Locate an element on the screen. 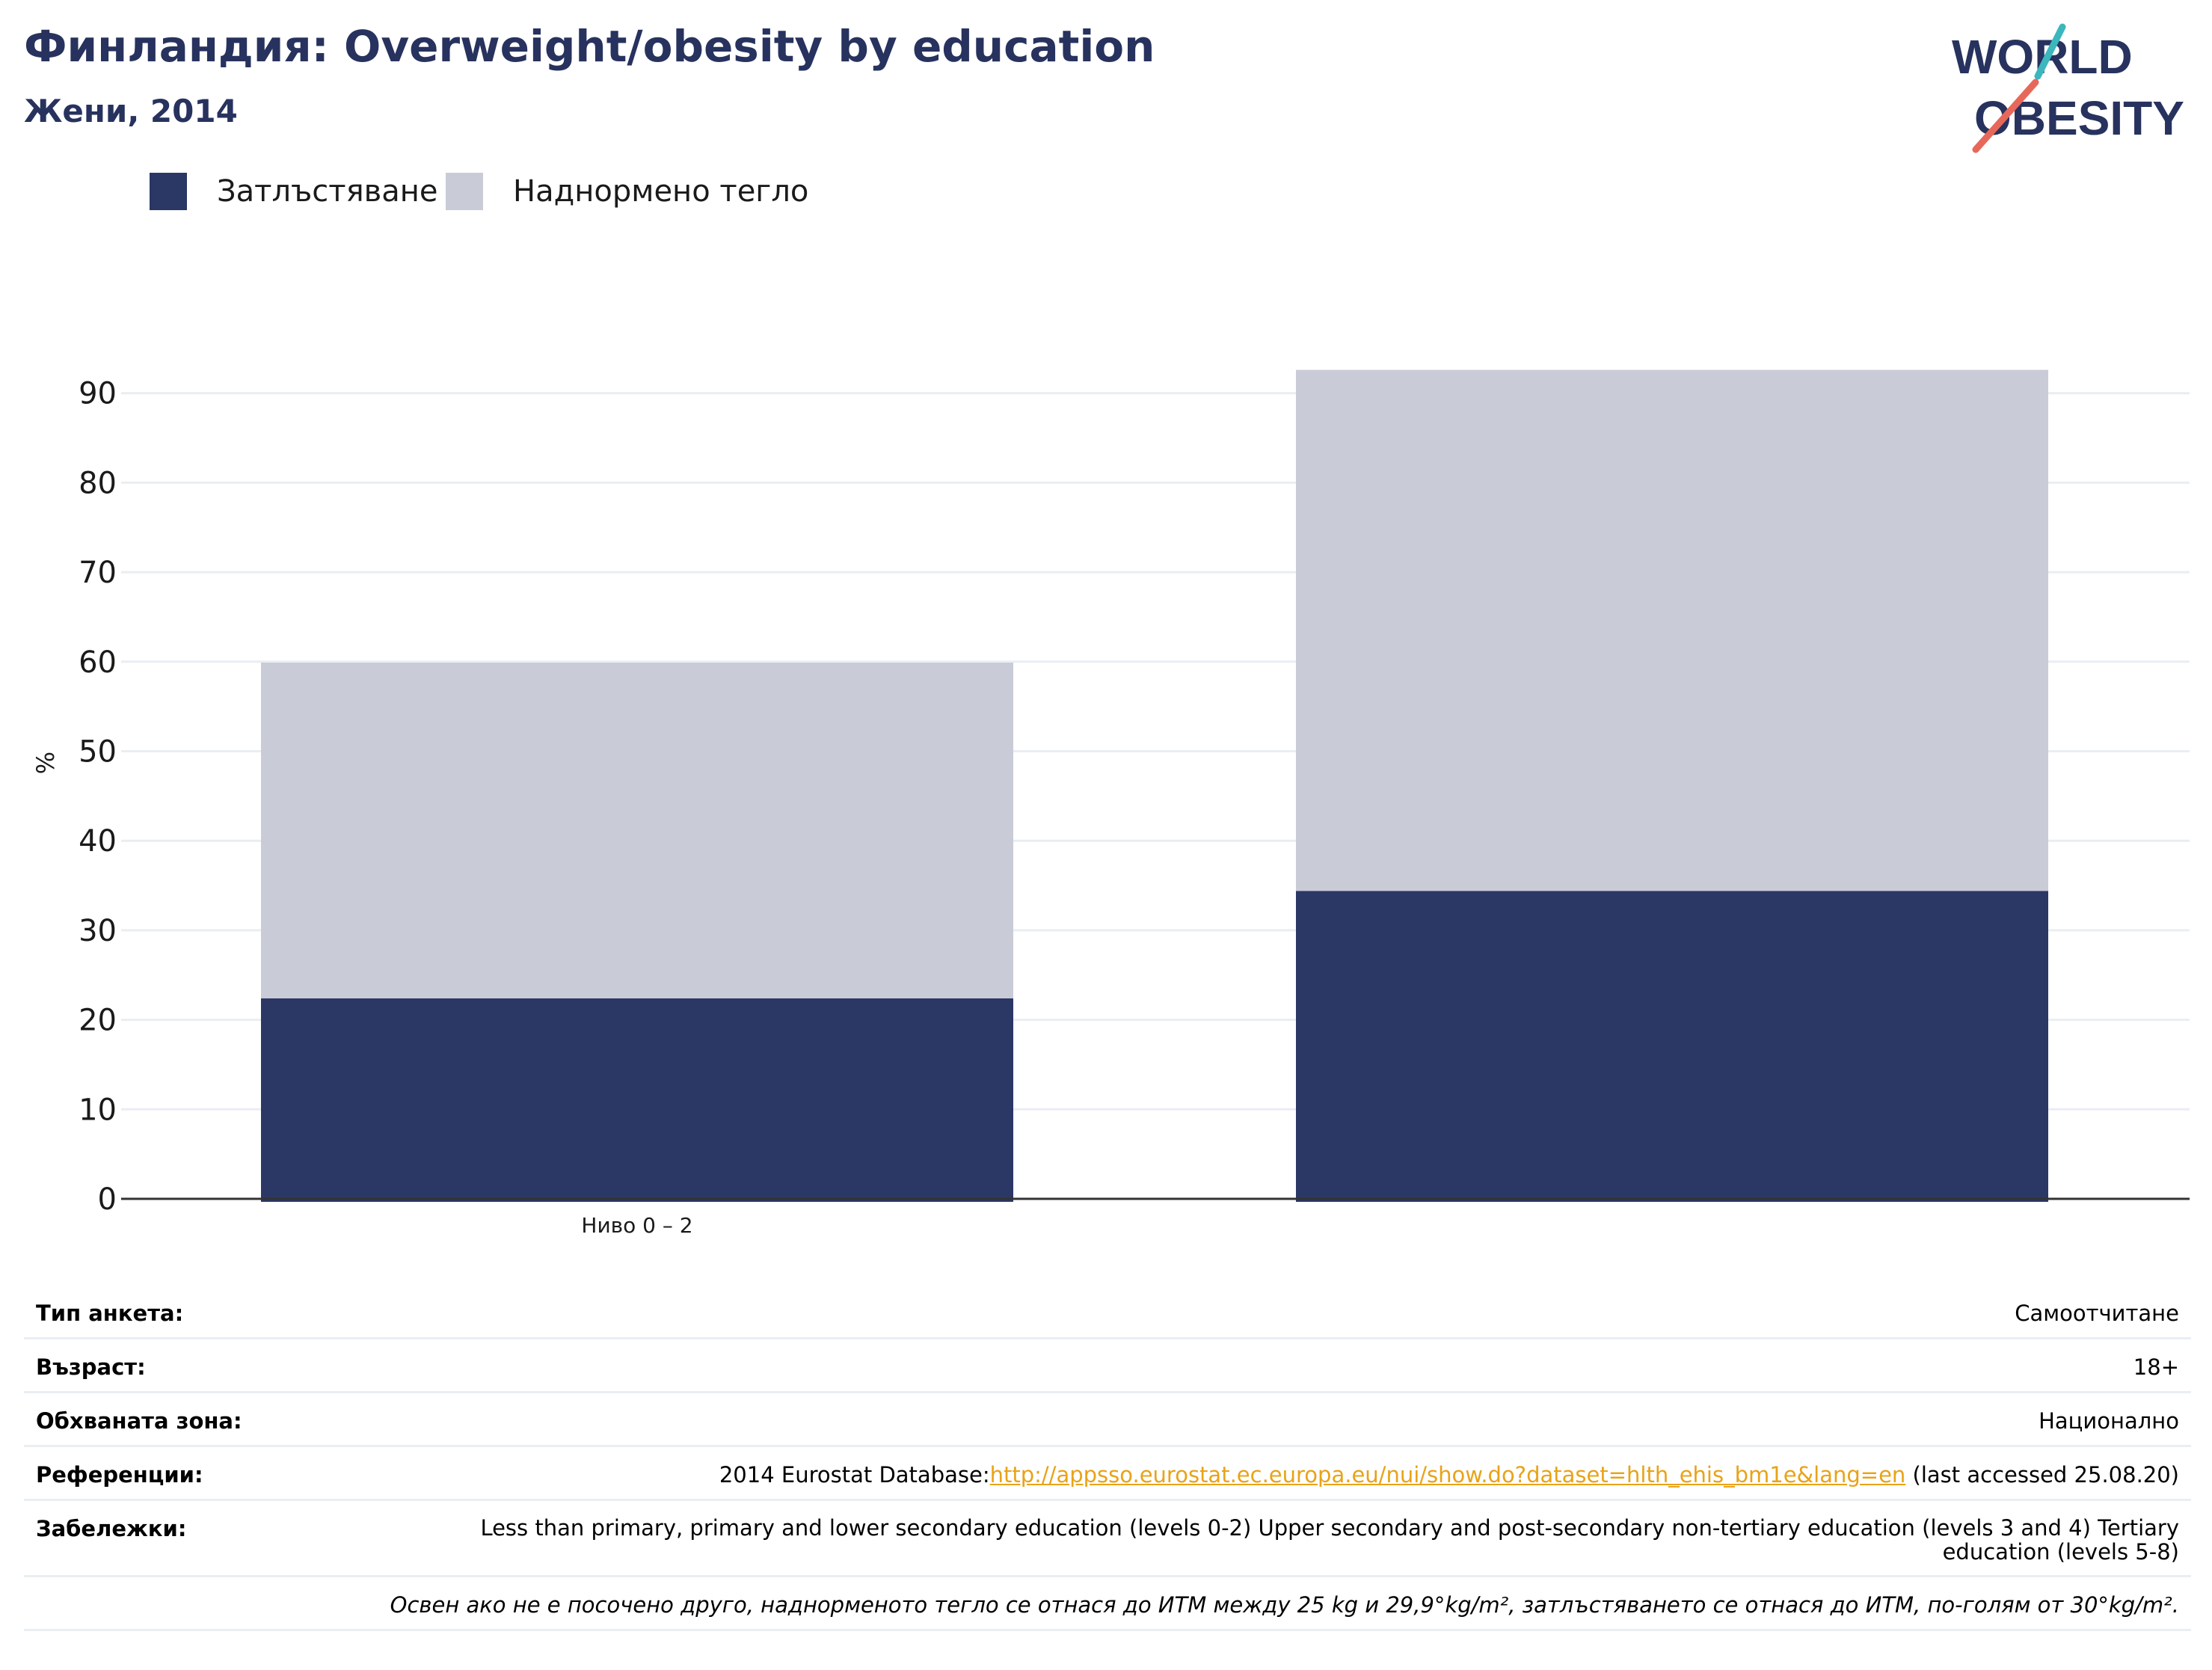 The width and height of the screenshot is (2212, 1670). y-tick-label-80: 80 is located at coordinates (98, 483).